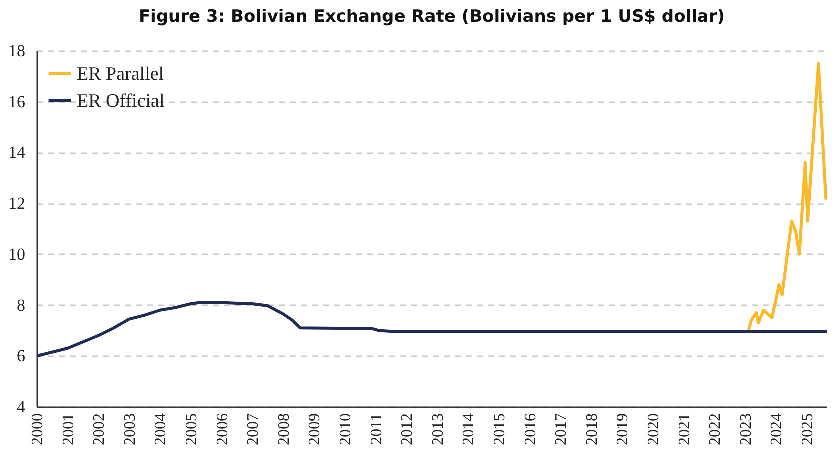 This screenshot has height=461, width=836. Describe the element at coordinates (161, 430) in the screenshot. I see `x-tick-label: 2004` at that location.